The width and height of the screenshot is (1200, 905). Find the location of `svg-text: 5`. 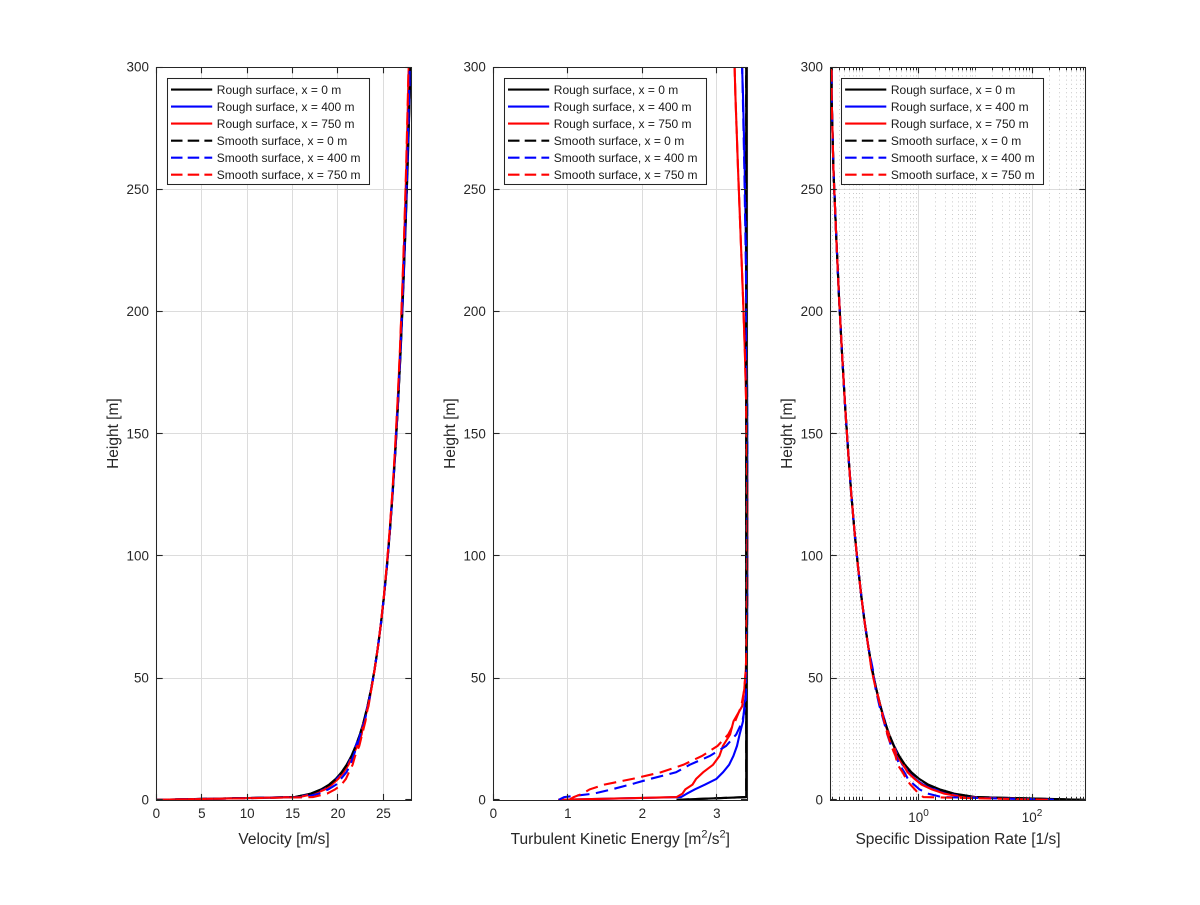

svg-text: 5 is located at coordinates (201, 813).